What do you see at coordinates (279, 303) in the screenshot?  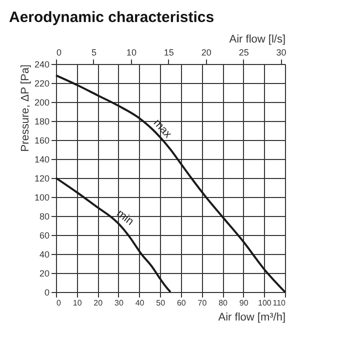 I see `x-tick-label: 110` at bounding box center [279, 303].